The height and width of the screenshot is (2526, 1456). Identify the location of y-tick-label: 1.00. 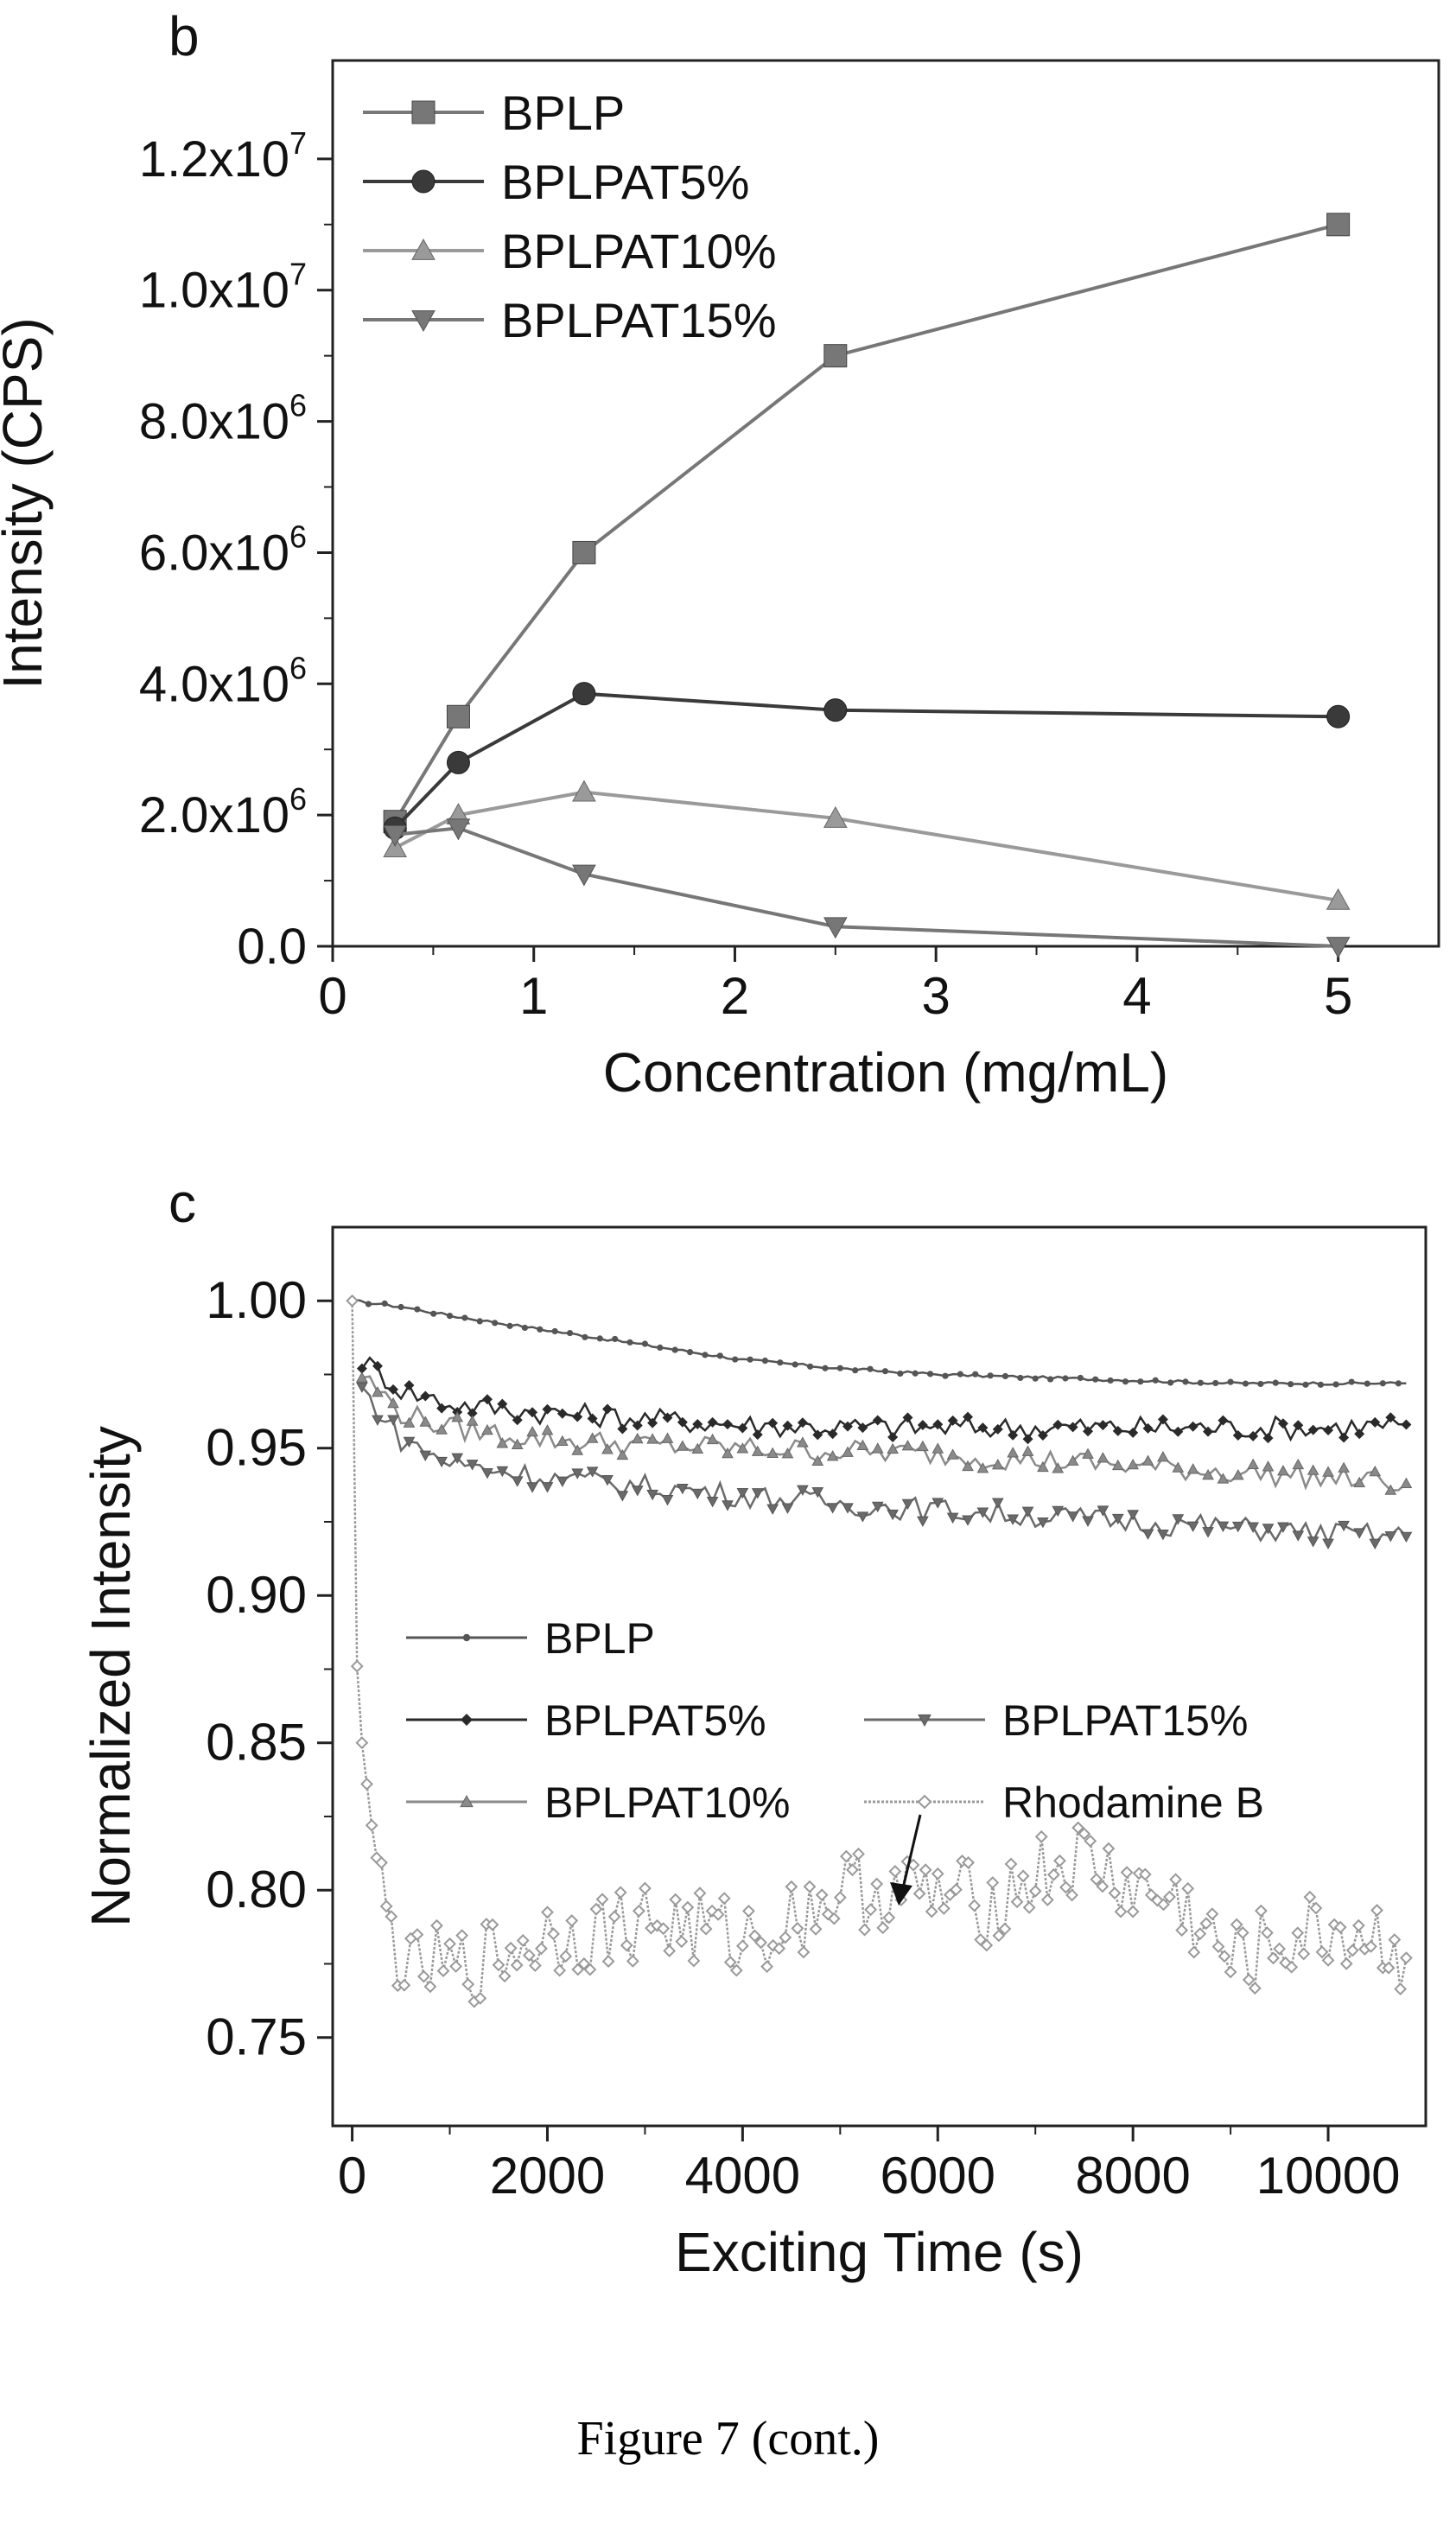
(256, 1300).